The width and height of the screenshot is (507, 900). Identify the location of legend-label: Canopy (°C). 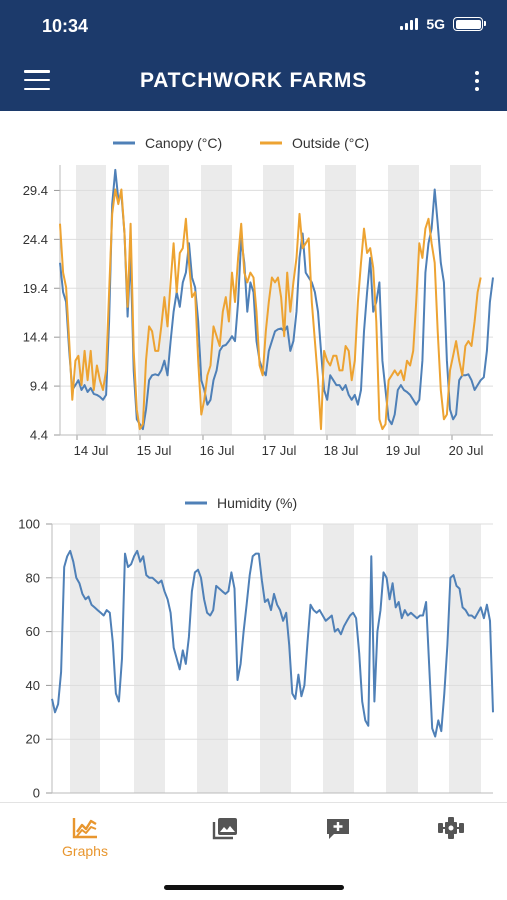
(183, 143).